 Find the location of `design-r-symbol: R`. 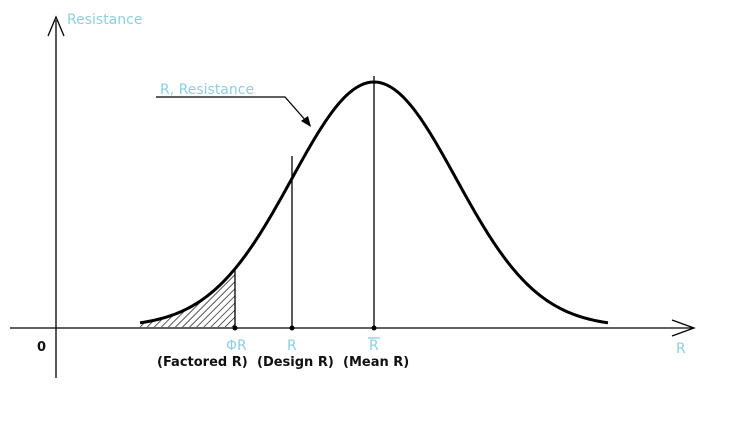

design-r-symbol: R is located at coordinates (292, 346).